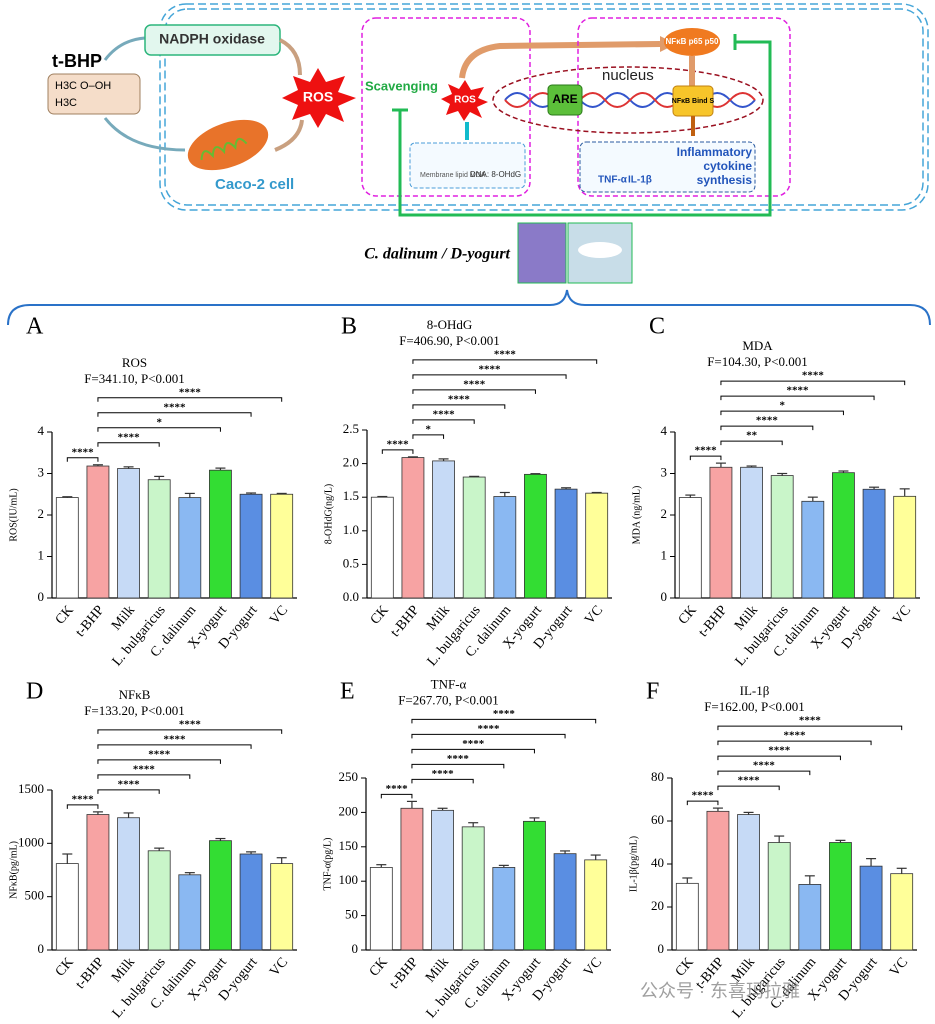 The image size is (935, 1024). I want to click on chart-title: TNF-α, so click(449, 683).